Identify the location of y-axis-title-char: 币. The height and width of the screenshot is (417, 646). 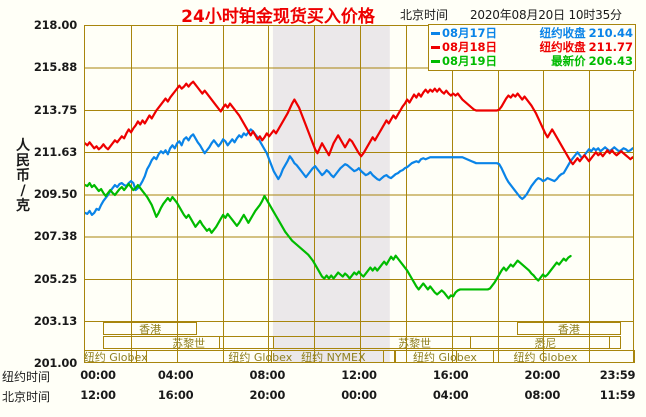
(23, 176).